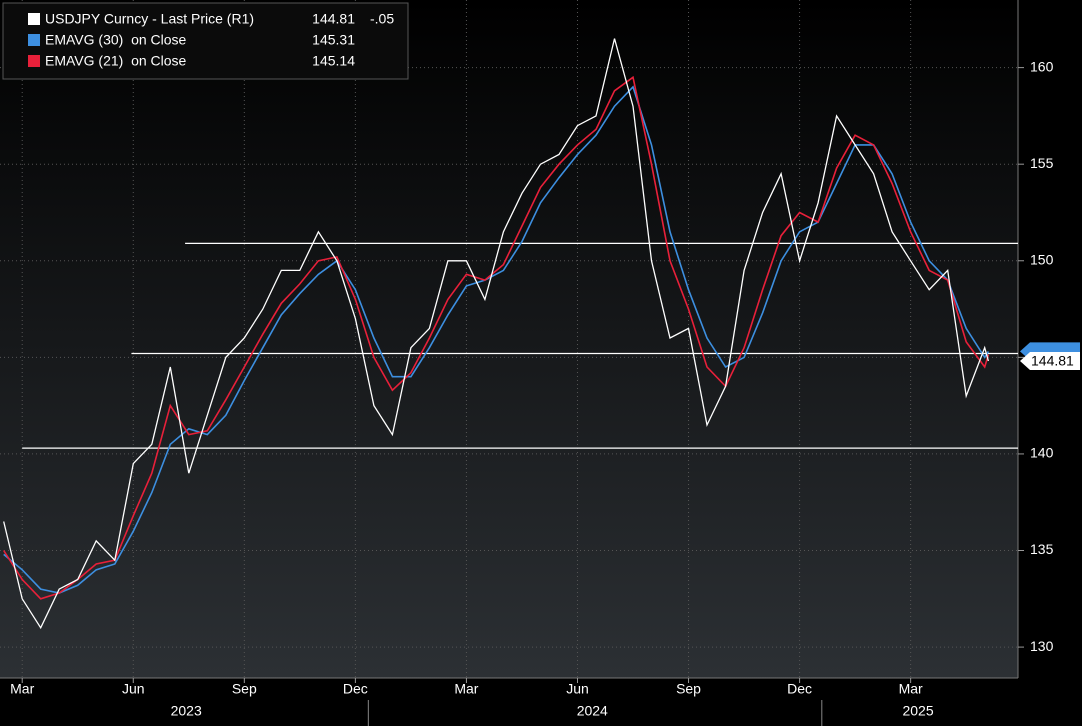  I want to click on legend-label: EMAVG (30) on Close, so click(116, 40).